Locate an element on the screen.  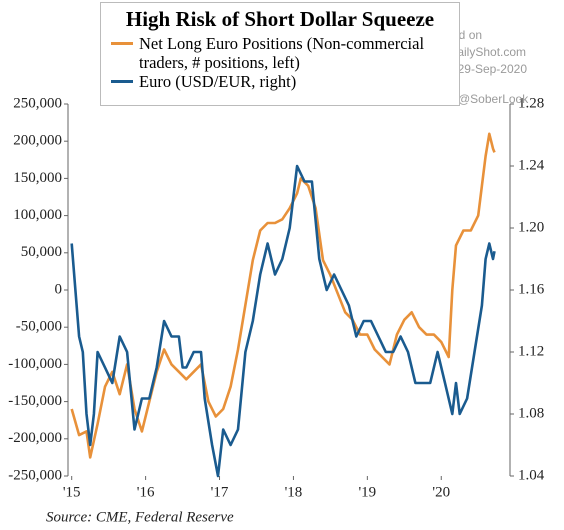
y-tick-label: -200,000 is located at coordinates (35, 438).